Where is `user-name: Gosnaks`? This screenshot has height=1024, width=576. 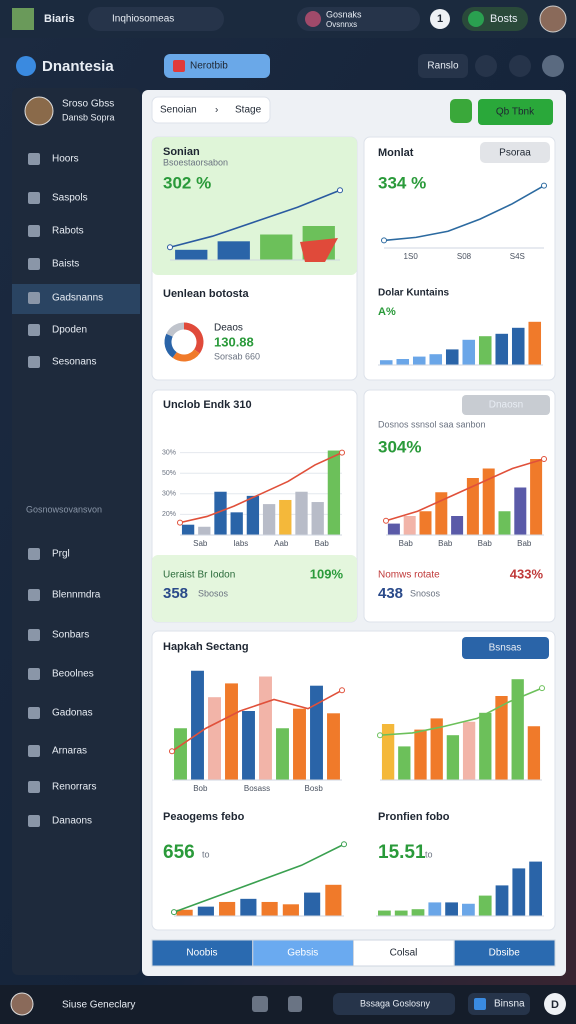
user-name: Gosnaks is located at coordinates (344, 14).